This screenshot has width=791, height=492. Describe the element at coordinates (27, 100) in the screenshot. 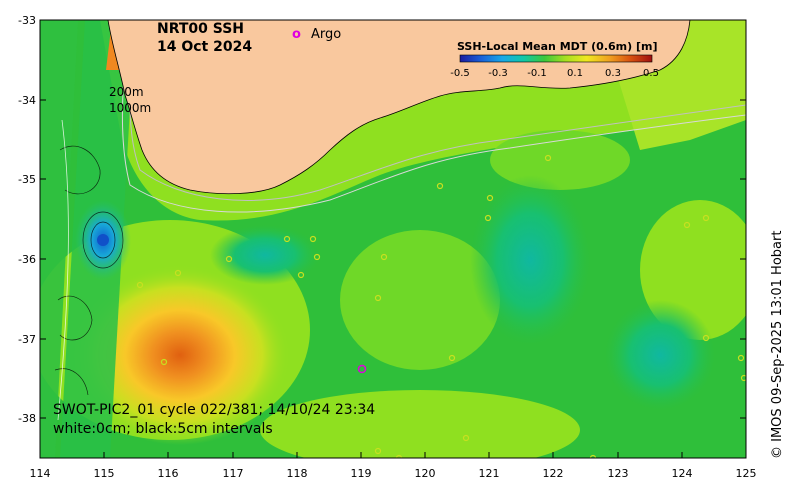

I see `y-tick: -34` at that location.